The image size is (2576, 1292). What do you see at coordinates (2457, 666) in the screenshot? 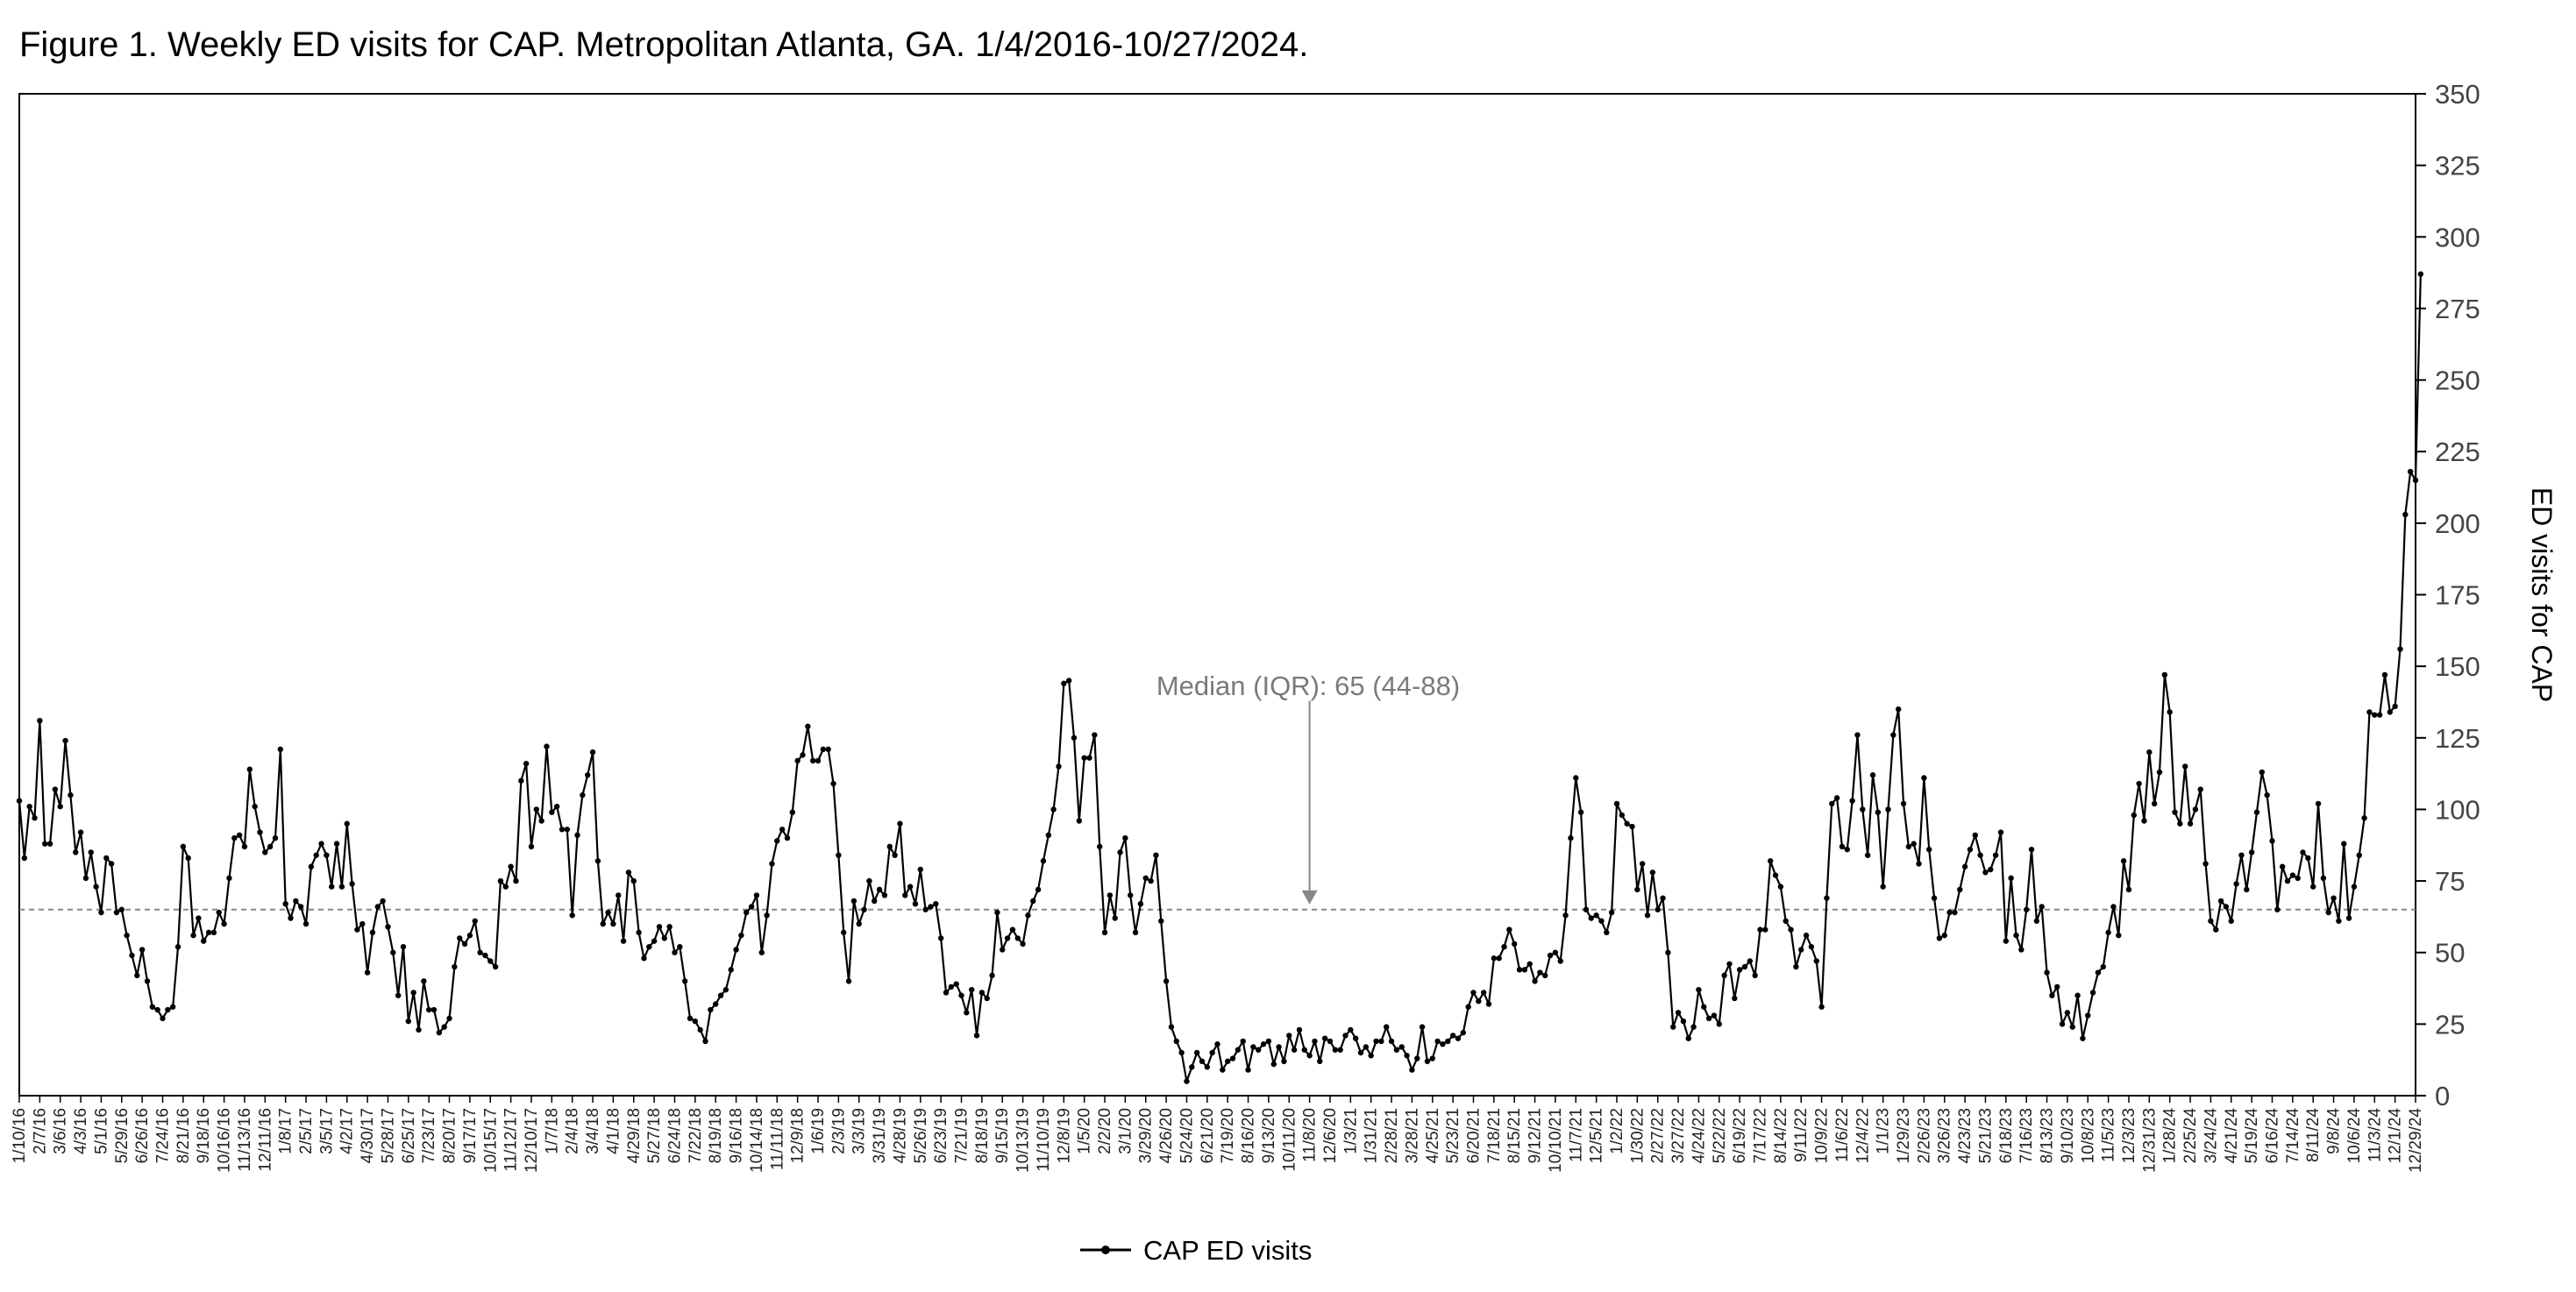
I see `y-tick-label: 150` at bounding box center [2457, 666].